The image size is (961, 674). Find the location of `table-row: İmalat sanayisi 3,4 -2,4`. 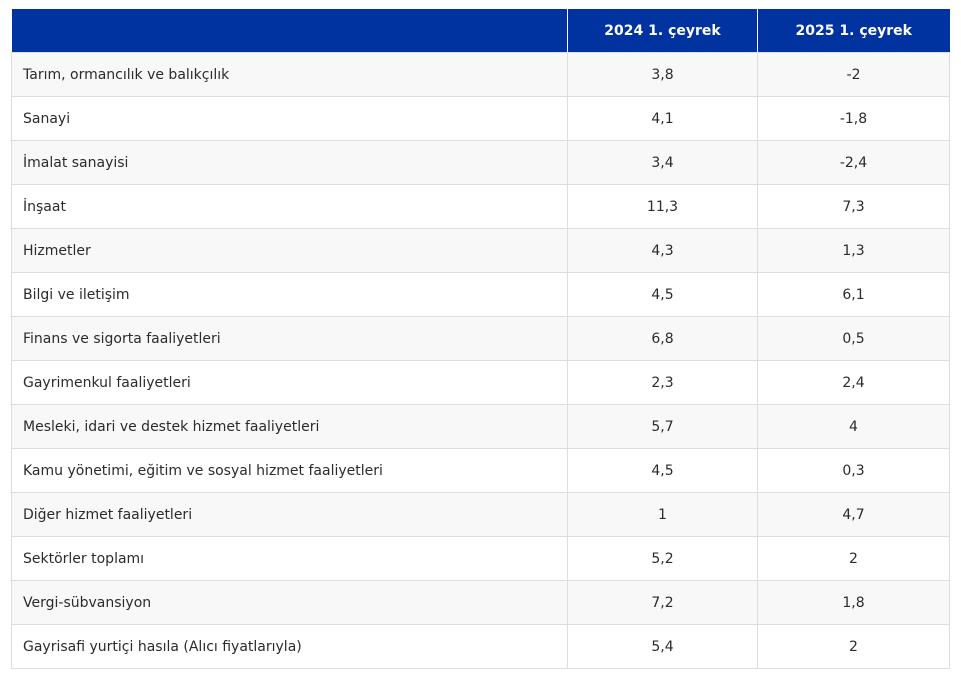

table-row: İmalat sanayisi 3,4 -2,4 is located at coordinates (480, 162).